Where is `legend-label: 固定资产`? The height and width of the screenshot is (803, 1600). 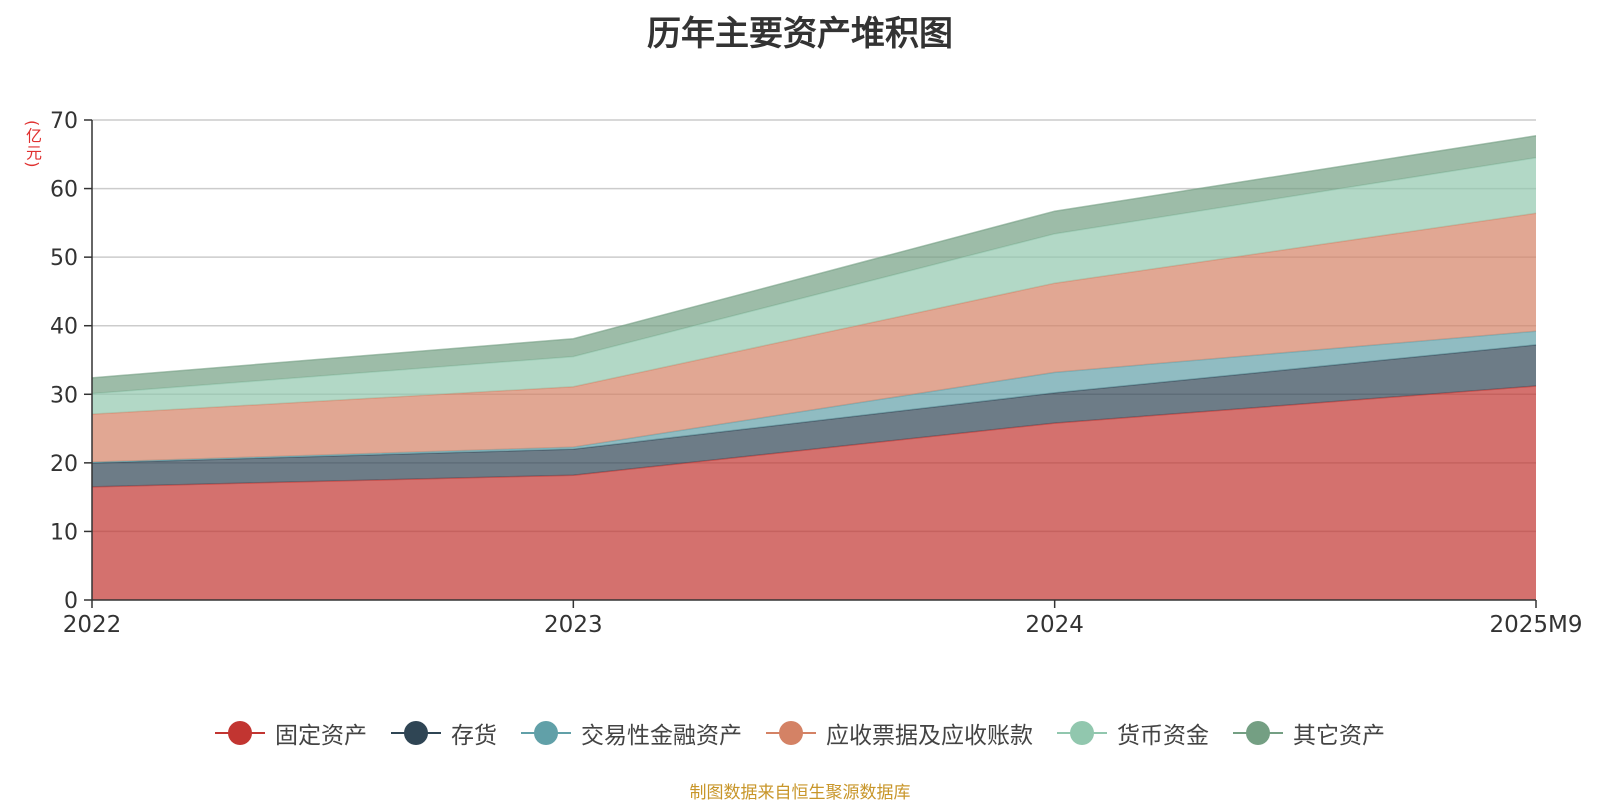
legend-label: 固定资产 is located at coordinates (321, 736).